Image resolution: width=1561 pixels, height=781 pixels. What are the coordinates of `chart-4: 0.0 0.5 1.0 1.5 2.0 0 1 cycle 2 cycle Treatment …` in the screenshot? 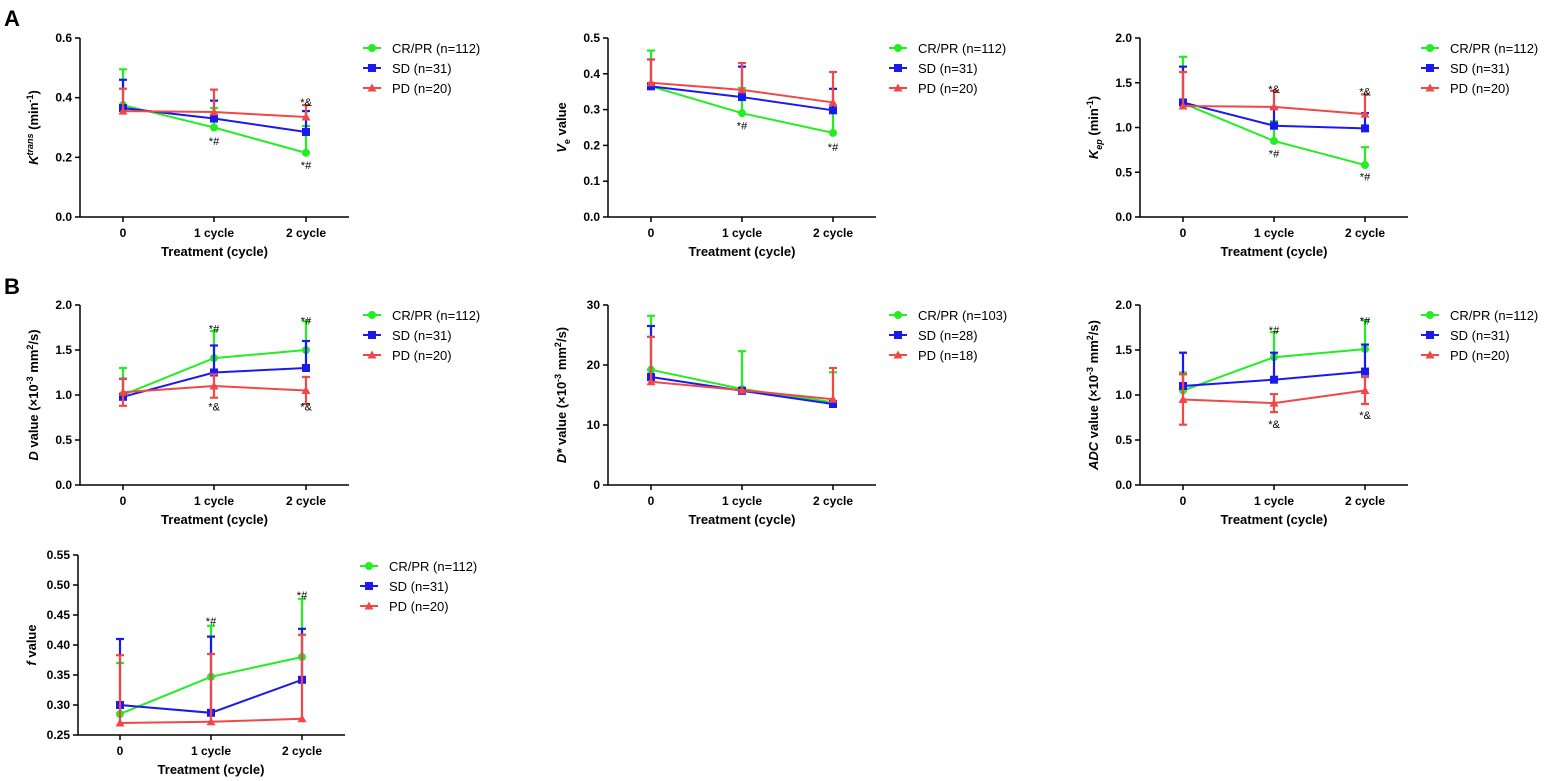 It's located at (252, 412).